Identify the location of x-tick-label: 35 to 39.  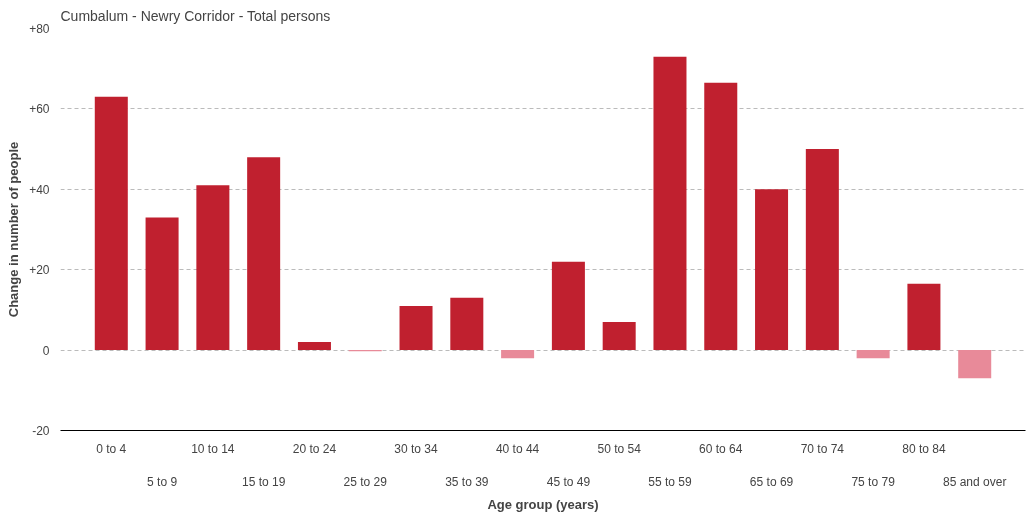
(467, 482).